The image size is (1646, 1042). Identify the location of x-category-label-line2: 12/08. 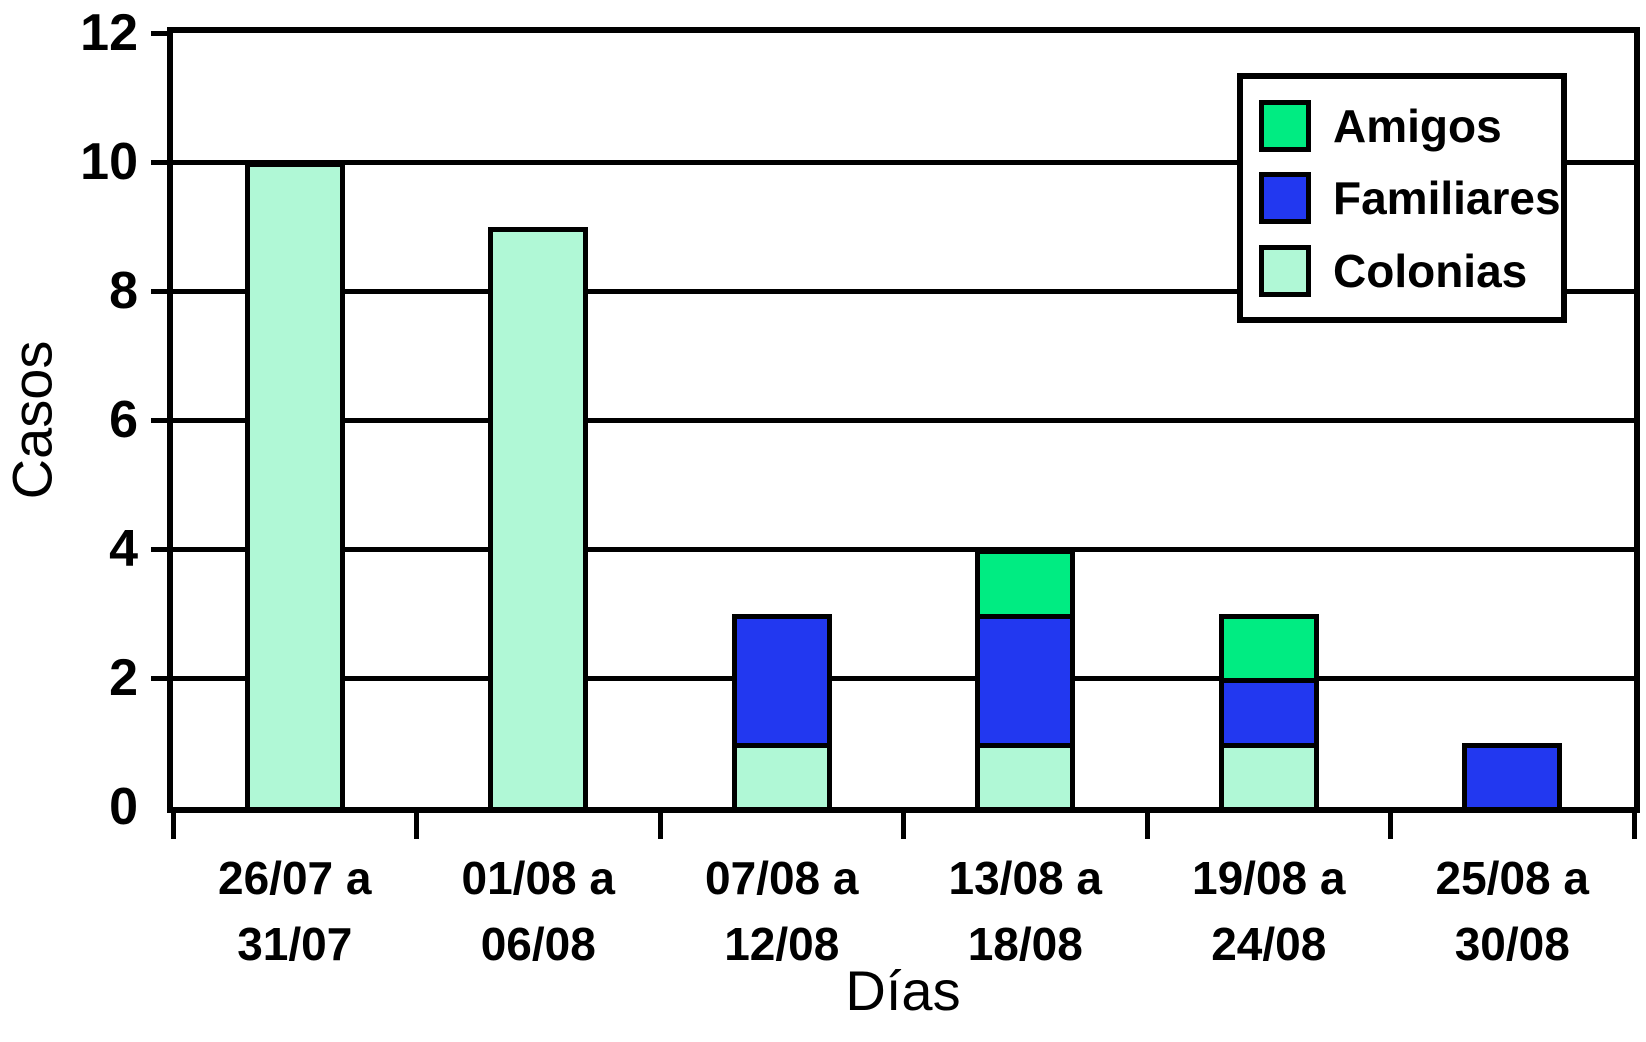
(782, 944).